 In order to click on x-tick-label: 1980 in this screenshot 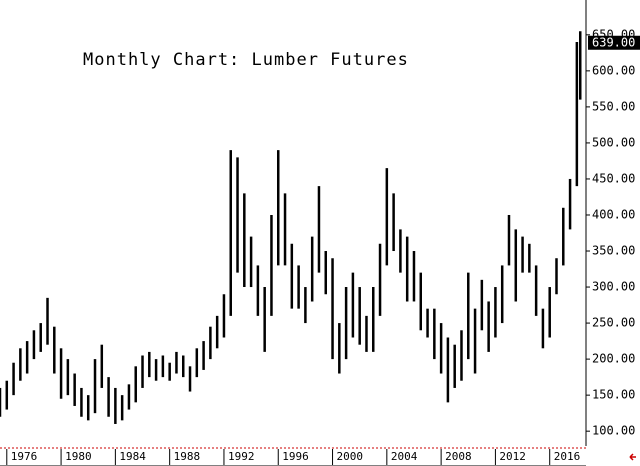, I will do `click(78, 456)`.